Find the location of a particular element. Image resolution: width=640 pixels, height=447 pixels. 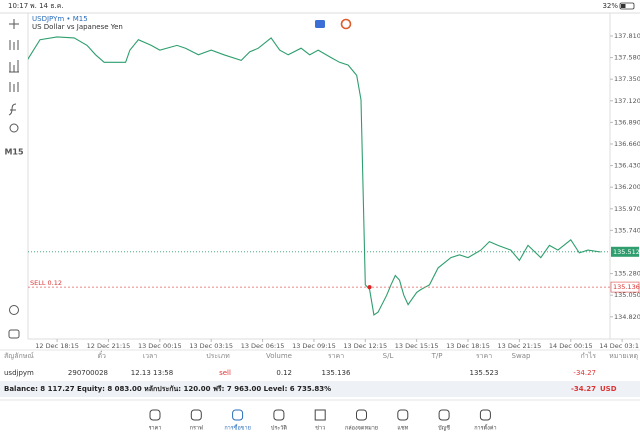

current-price-tag is located at coordinates (625, 251).